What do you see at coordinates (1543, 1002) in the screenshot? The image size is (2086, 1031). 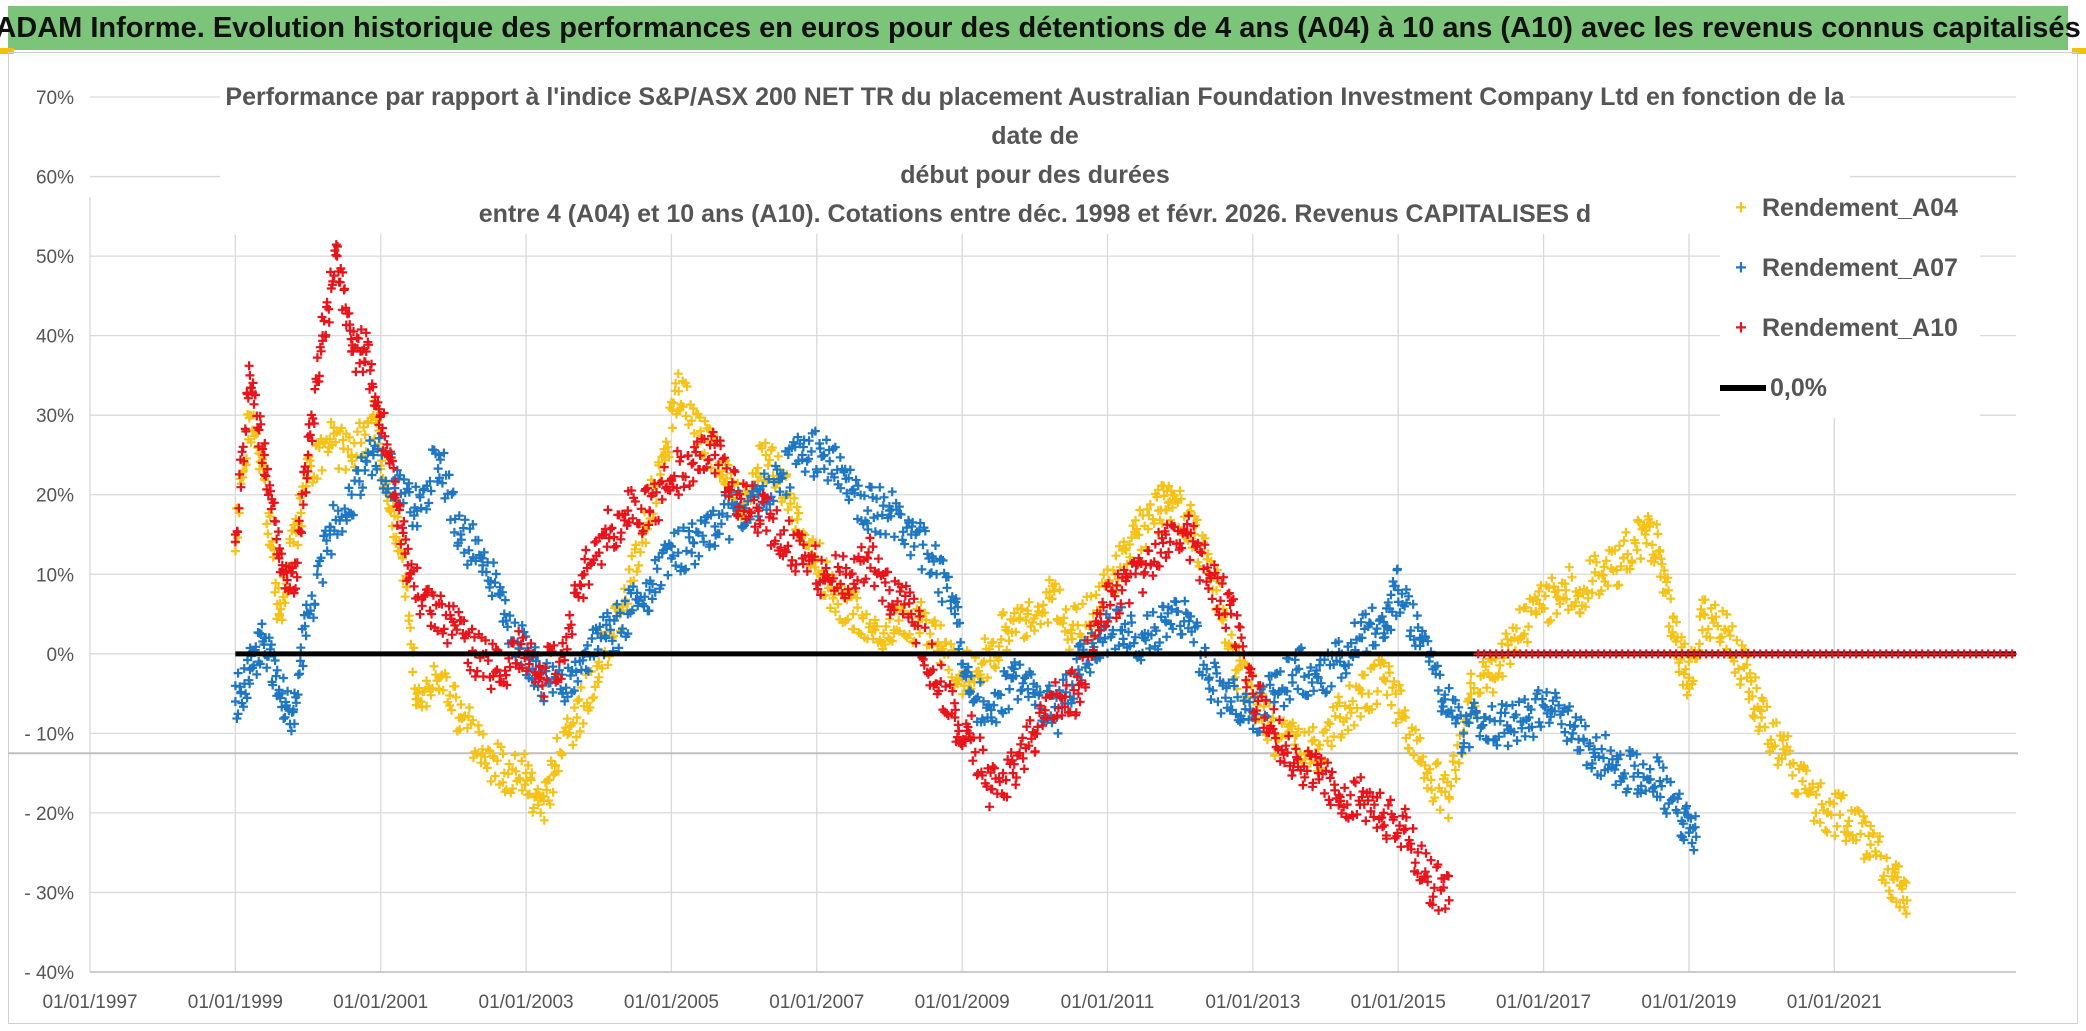 I see `x-tick-label: 01/01/2017` at bounding box center [1543, 1002].